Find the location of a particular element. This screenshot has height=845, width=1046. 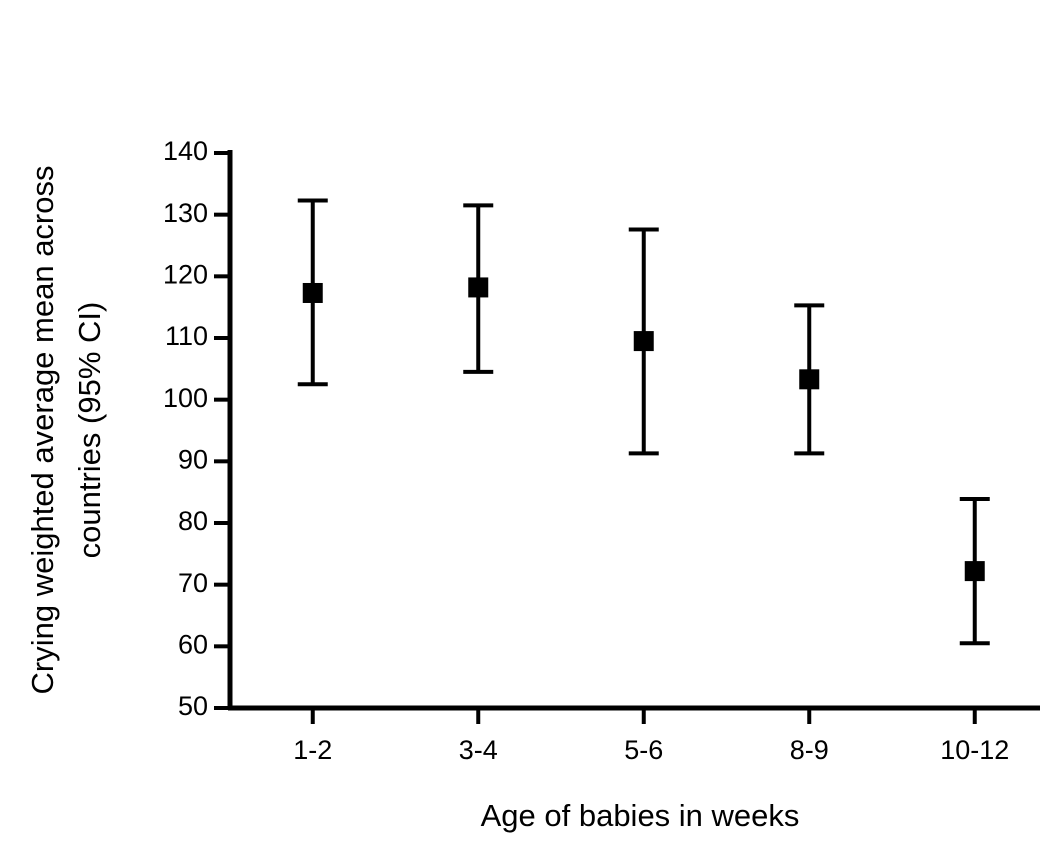

y-tick-label: 140 is located at coordinates (185, 151).